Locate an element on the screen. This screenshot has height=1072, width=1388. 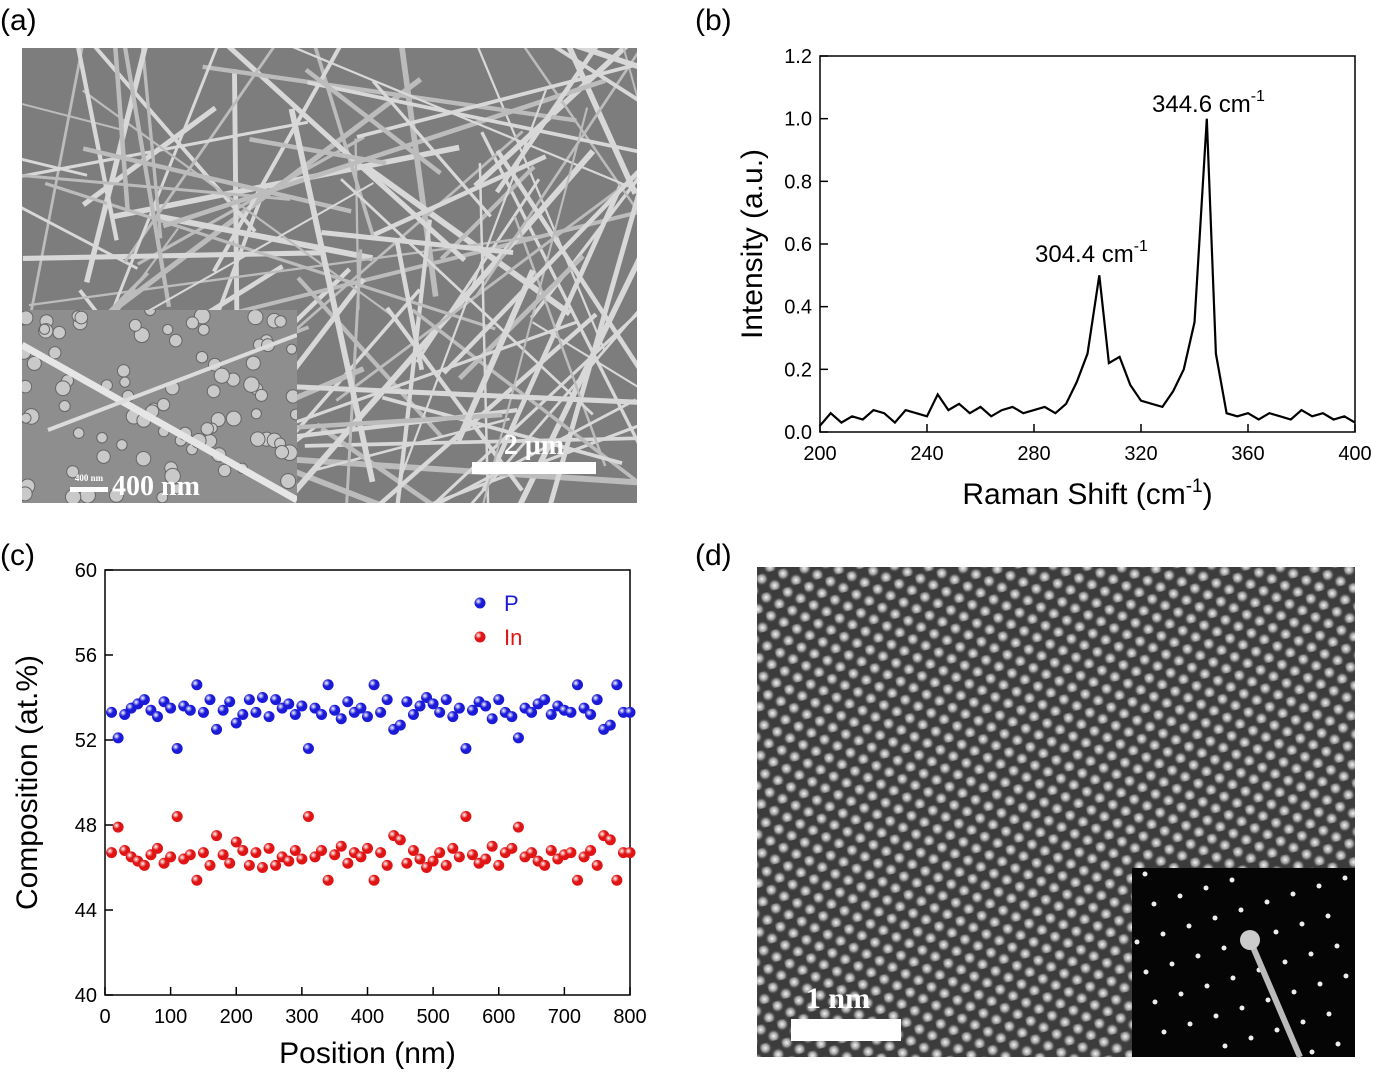
legend-marker is located at coordinates (480, 637).